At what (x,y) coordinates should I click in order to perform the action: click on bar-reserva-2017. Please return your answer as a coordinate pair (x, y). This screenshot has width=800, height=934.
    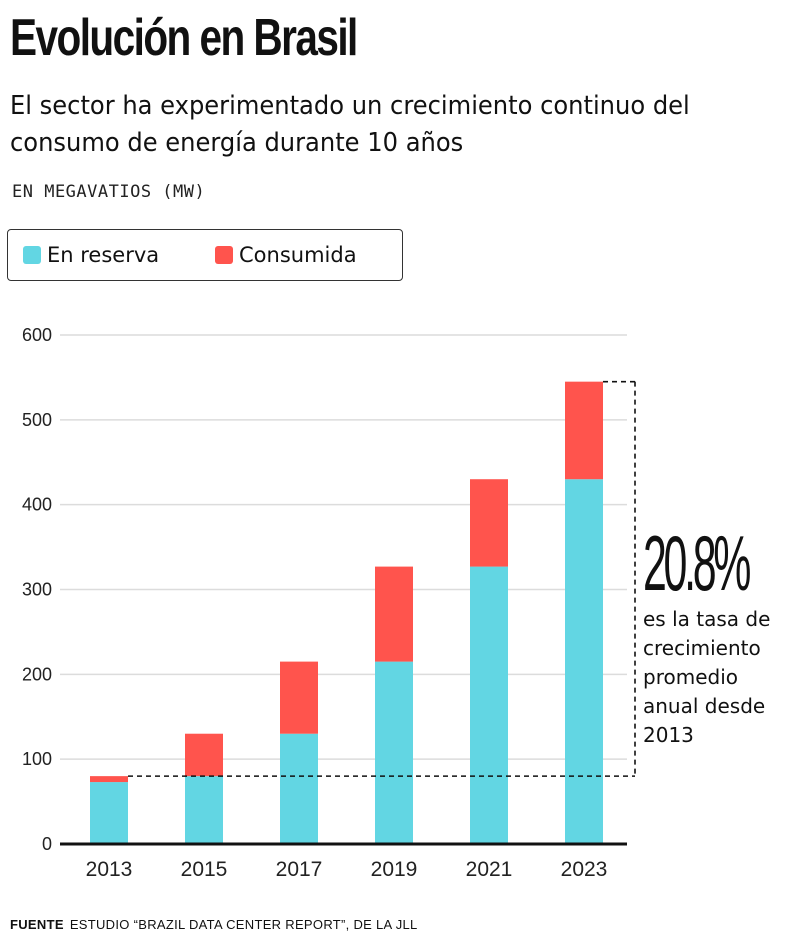
    Looking at the image, I should click on (299, 788).